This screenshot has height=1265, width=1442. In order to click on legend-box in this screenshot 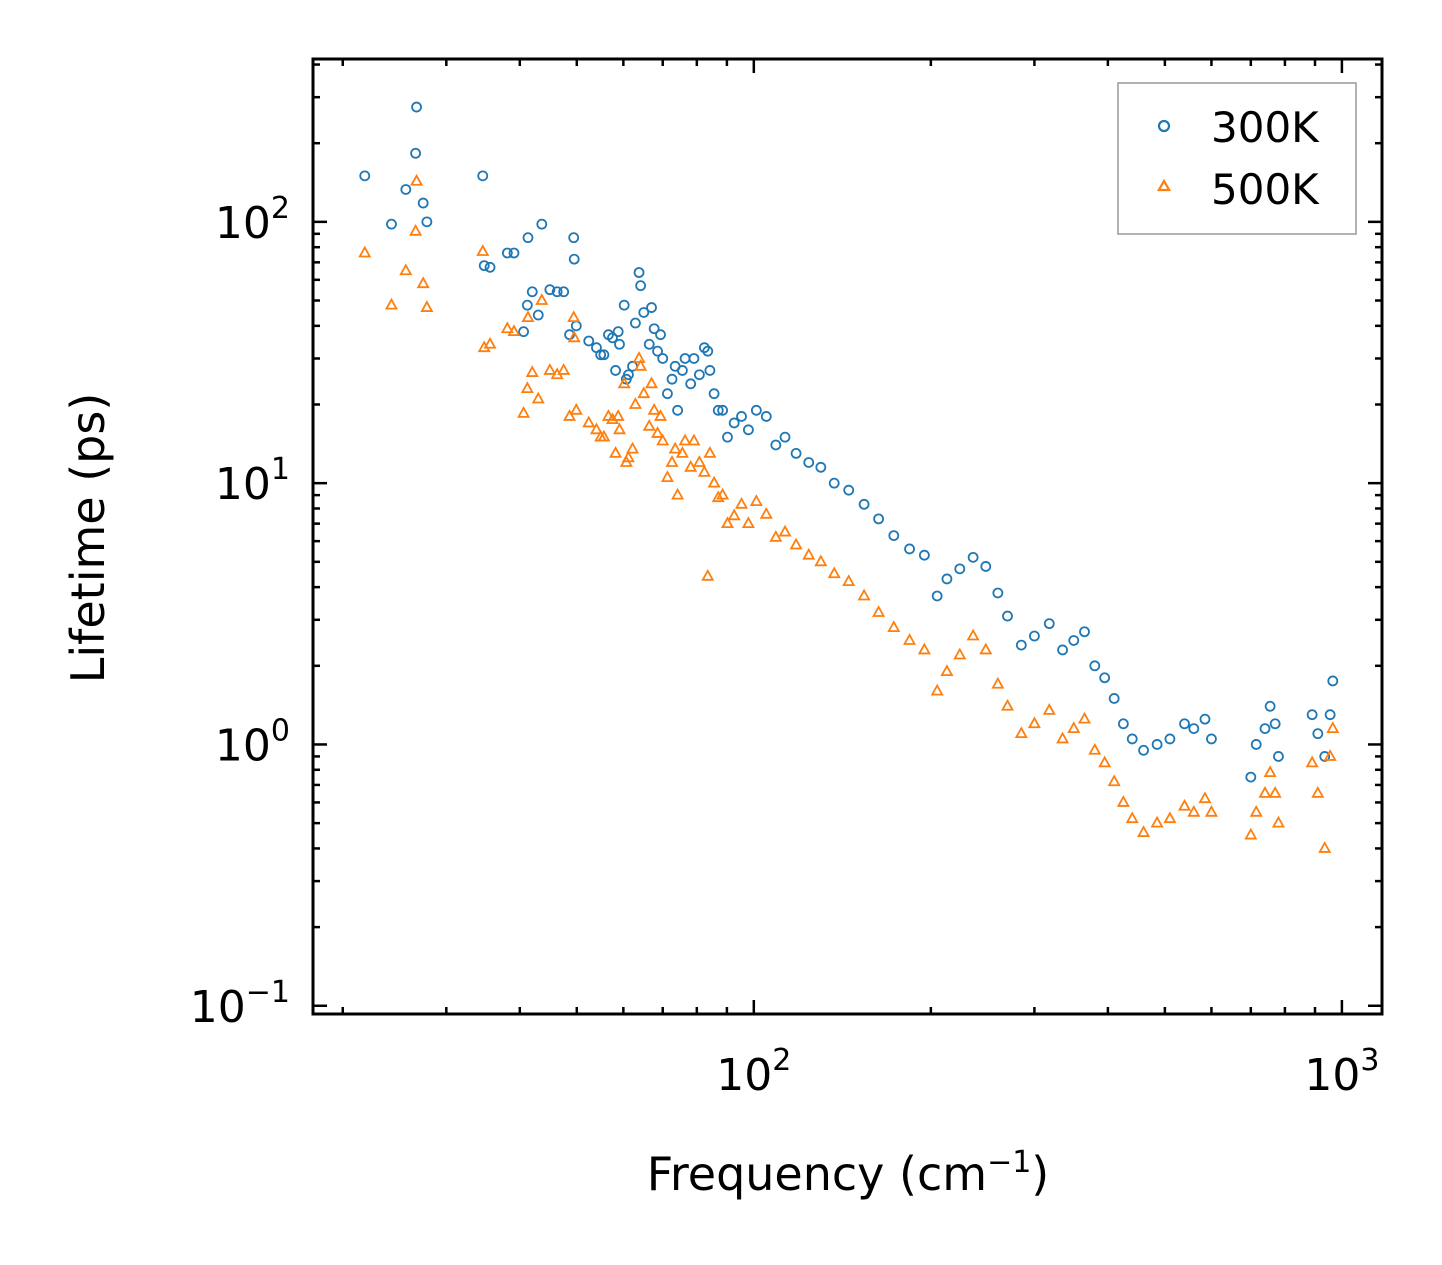, I will do `click(1237, 158)`.